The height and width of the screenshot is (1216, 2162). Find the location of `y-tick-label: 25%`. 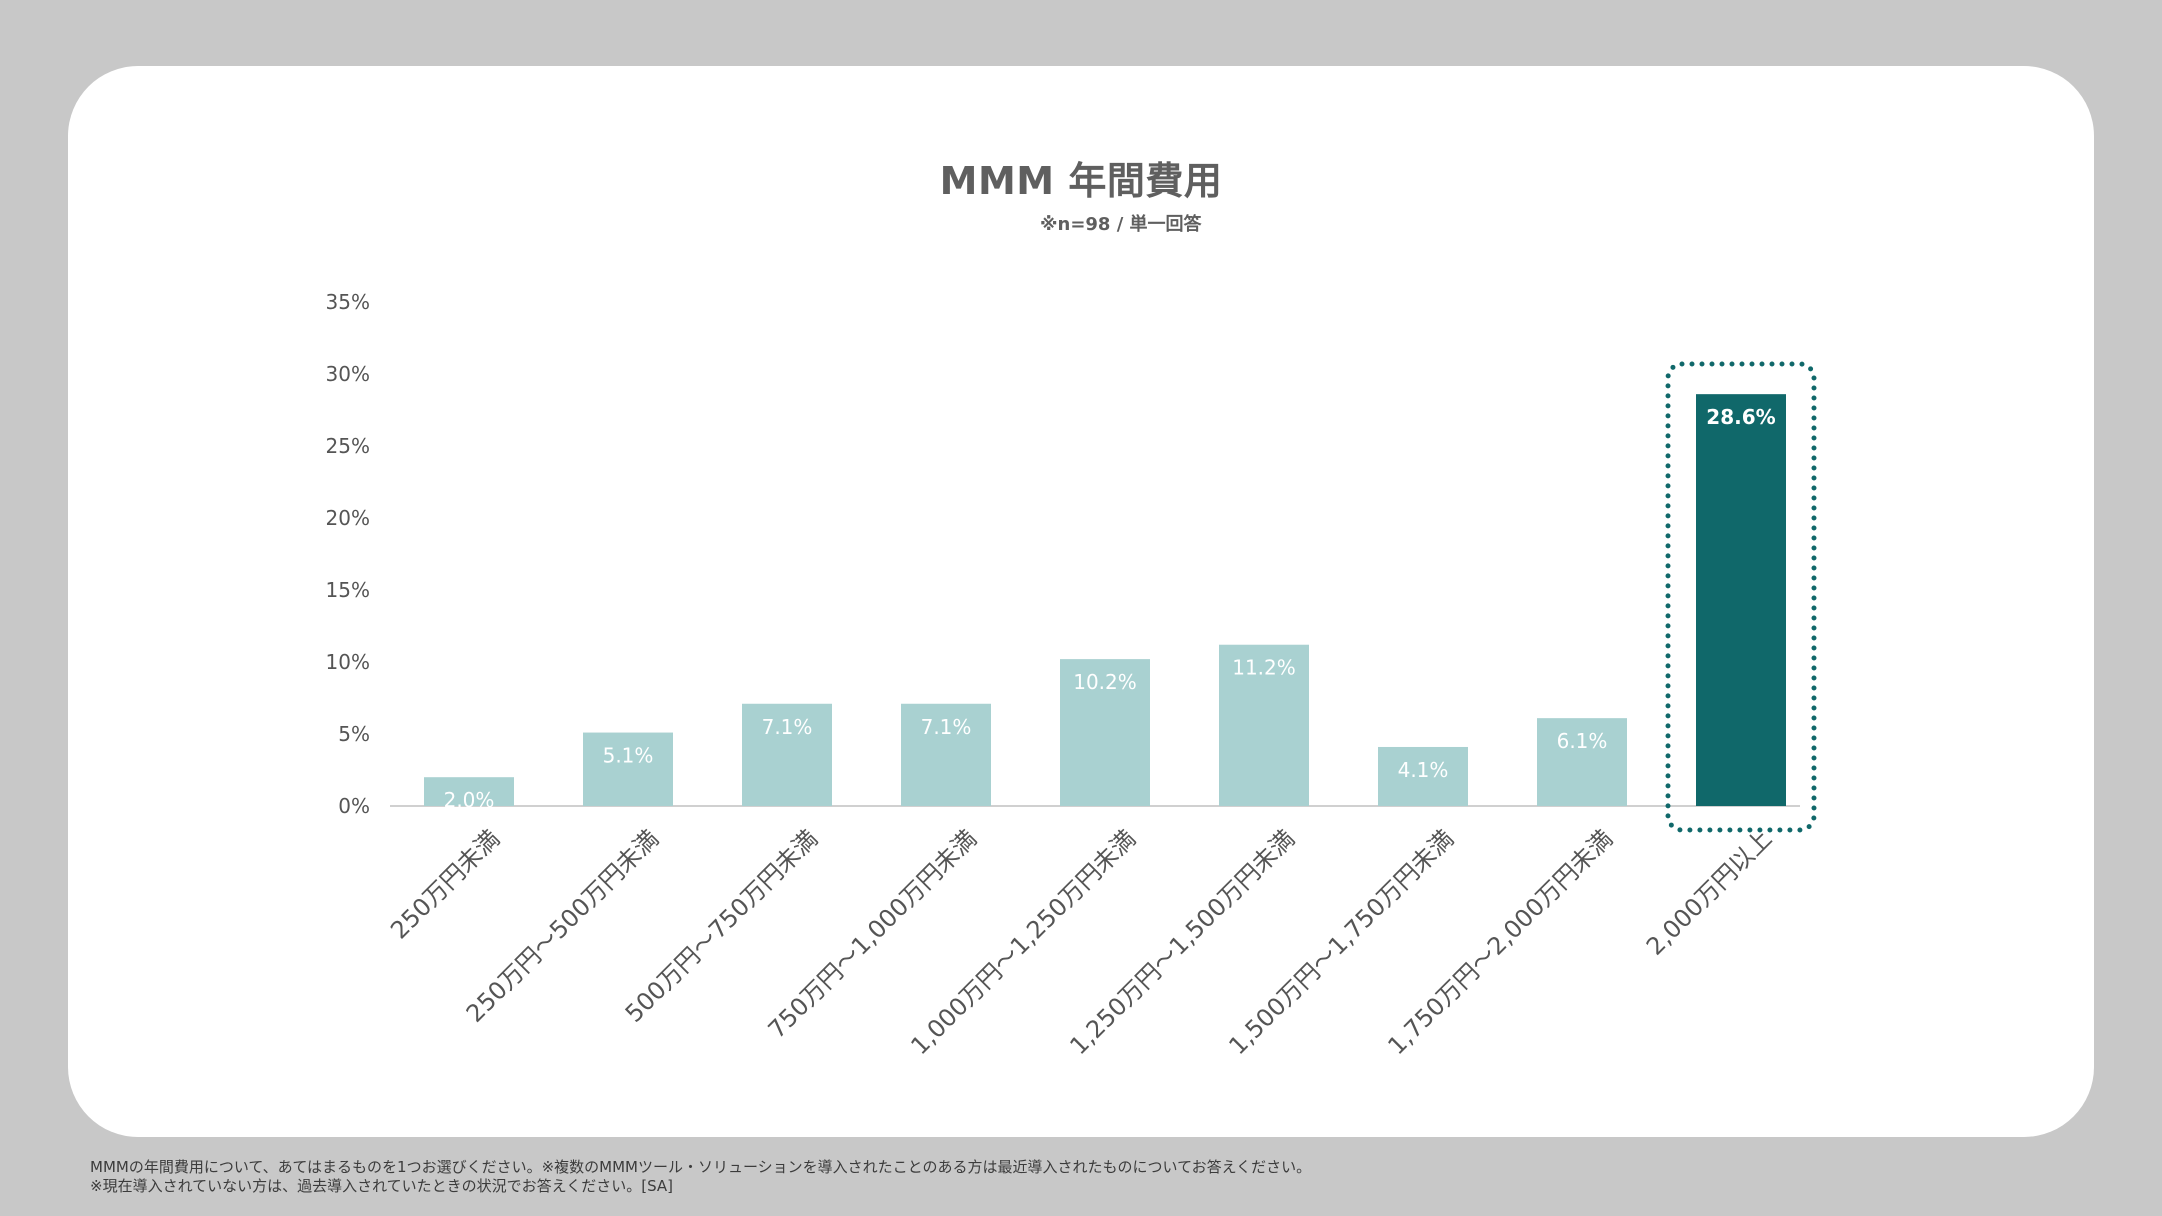

y-tick-label: 25% is located at coordinates (348, 446).